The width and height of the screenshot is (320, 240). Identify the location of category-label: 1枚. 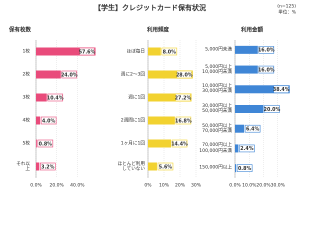
(26, 51).